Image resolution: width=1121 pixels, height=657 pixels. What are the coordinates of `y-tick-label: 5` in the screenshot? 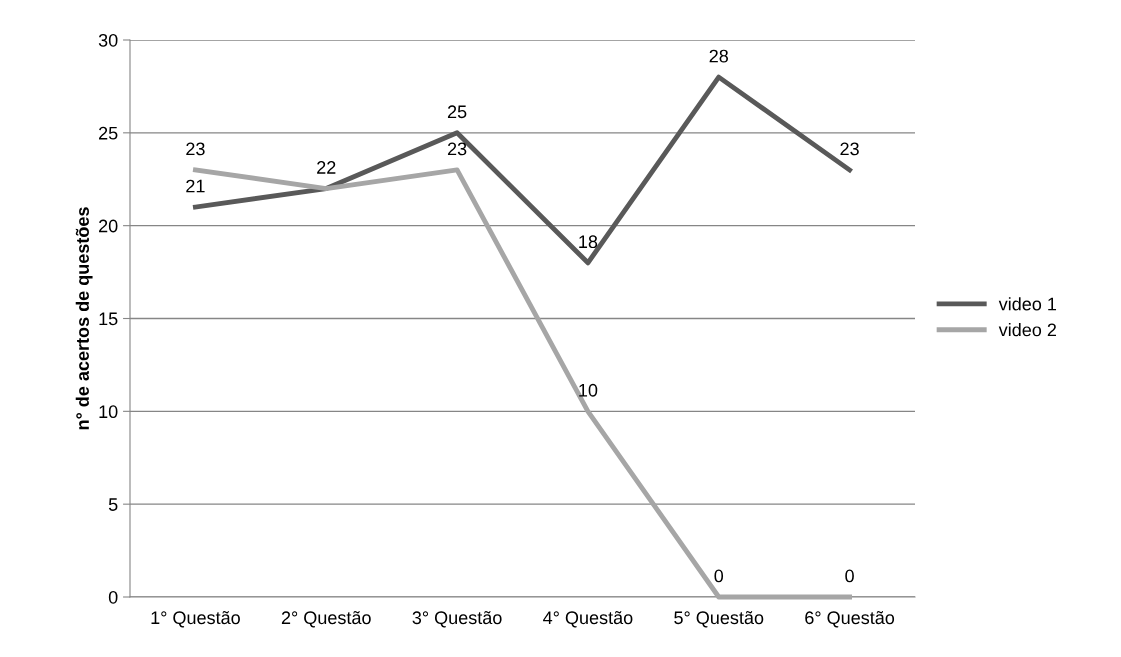 It's located at (113, 504).